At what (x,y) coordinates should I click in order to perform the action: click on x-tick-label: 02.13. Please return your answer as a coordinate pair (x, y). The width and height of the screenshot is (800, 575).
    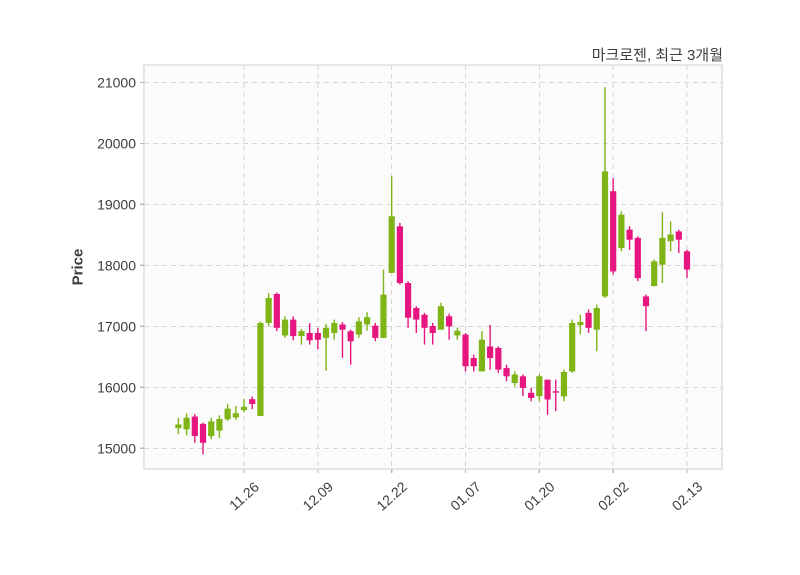
    Looking at the image, I should click on (687, 495).